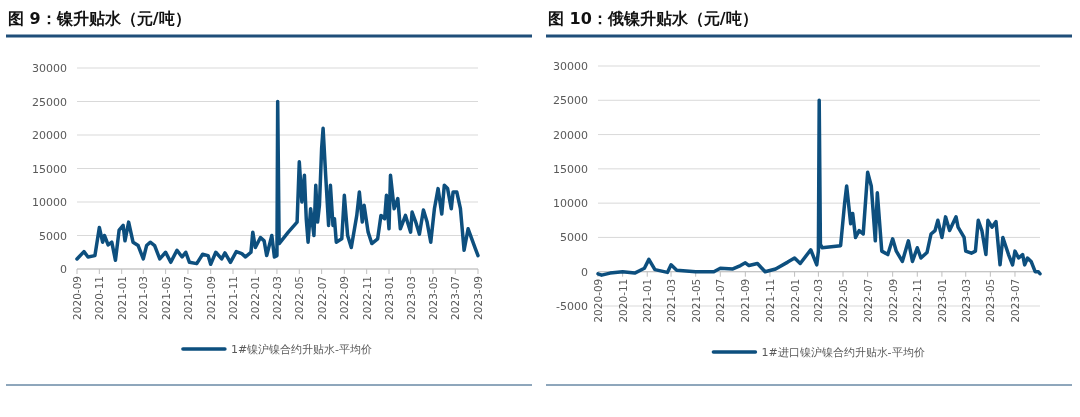 This screenshot has width=1080, height=417. I want to click on chart-title: 图 10：俄镍升贴水（元/吨）, so click(653, 18).